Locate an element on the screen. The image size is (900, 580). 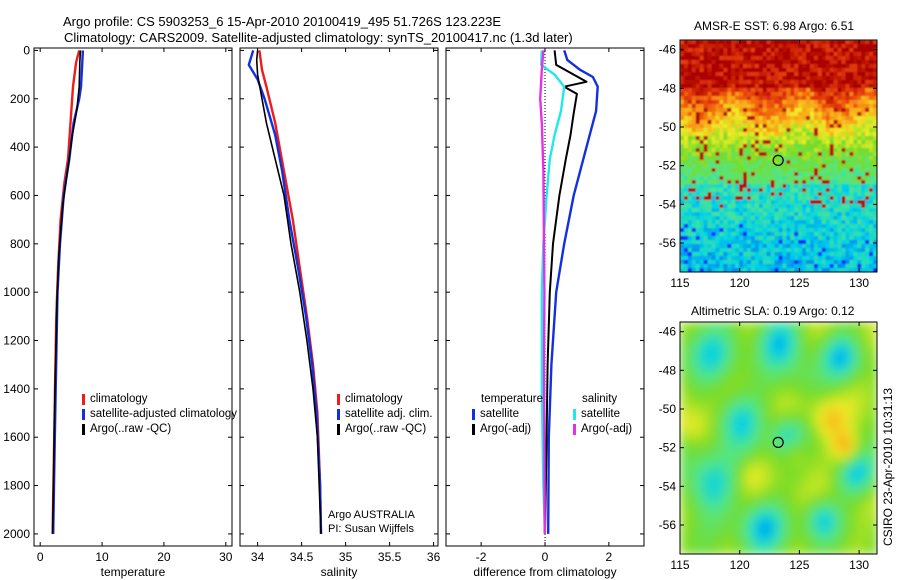
y-tick-label: 1400 is located at coordinates (16, 389).